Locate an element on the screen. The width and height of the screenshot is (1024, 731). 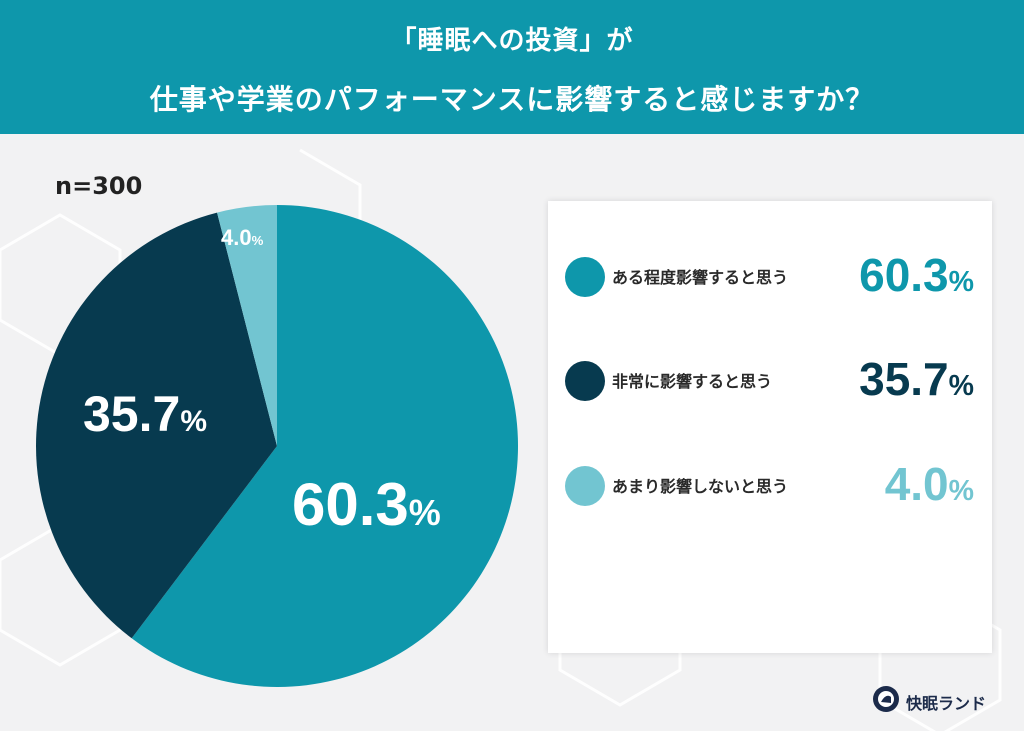
pie-slice-very is located at coordinates (156, 425).